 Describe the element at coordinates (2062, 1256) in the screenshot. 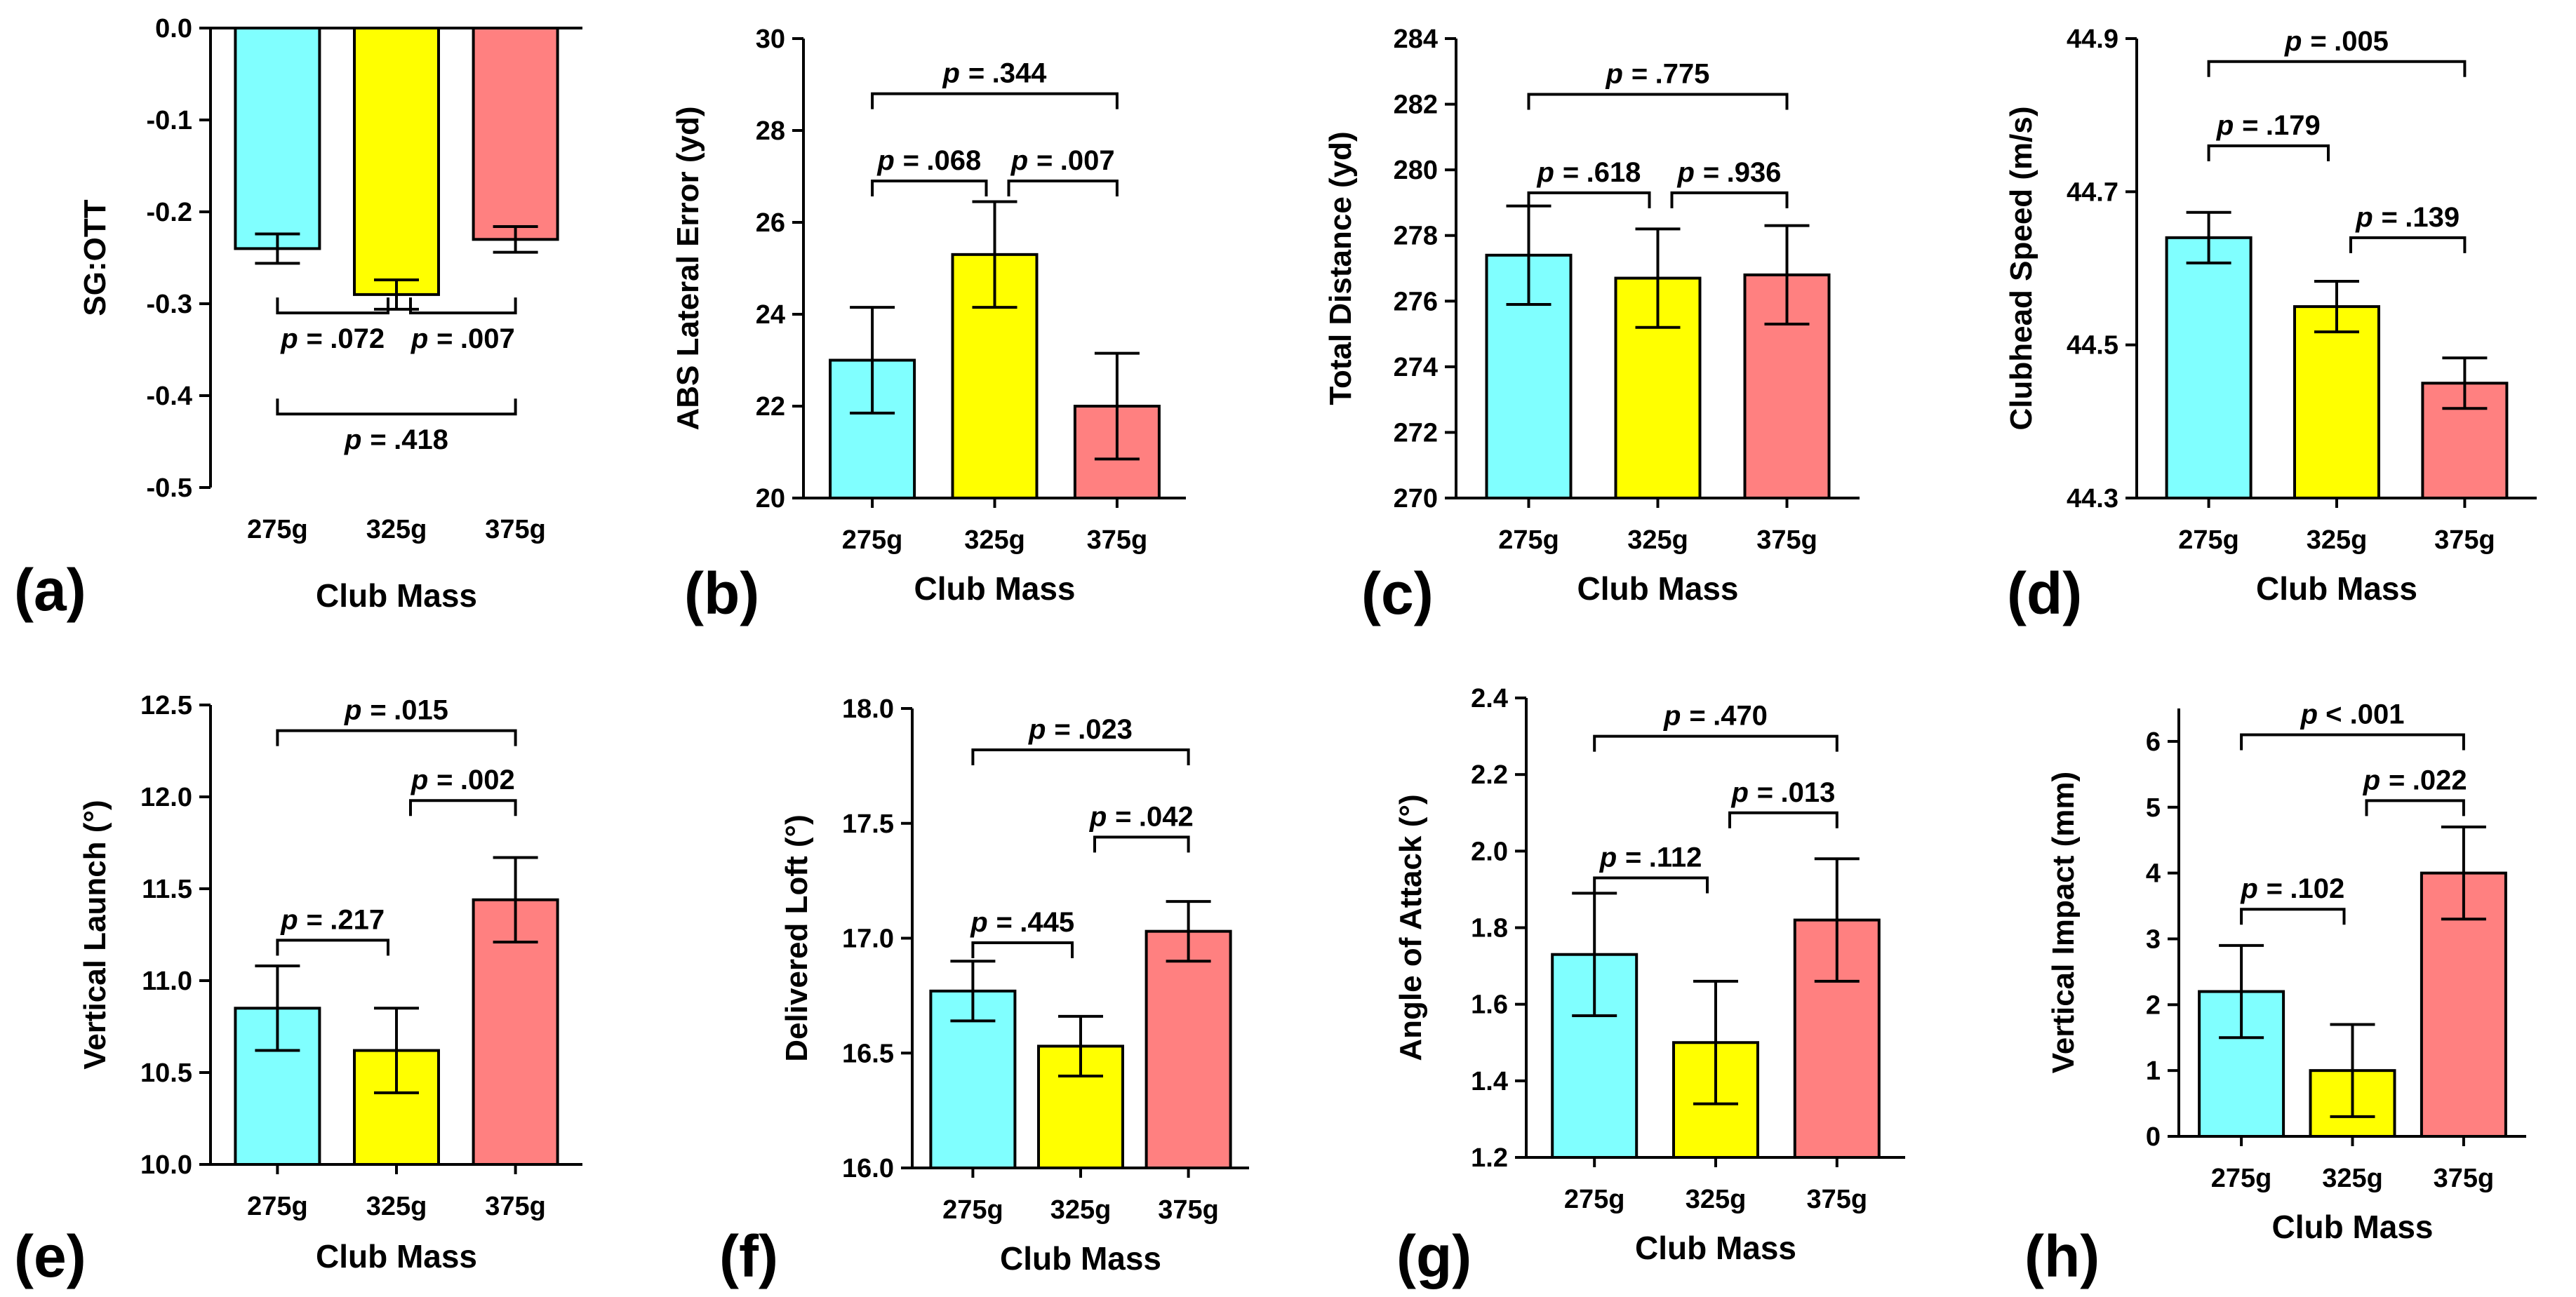

I see `panel-label: (h)` at that location.